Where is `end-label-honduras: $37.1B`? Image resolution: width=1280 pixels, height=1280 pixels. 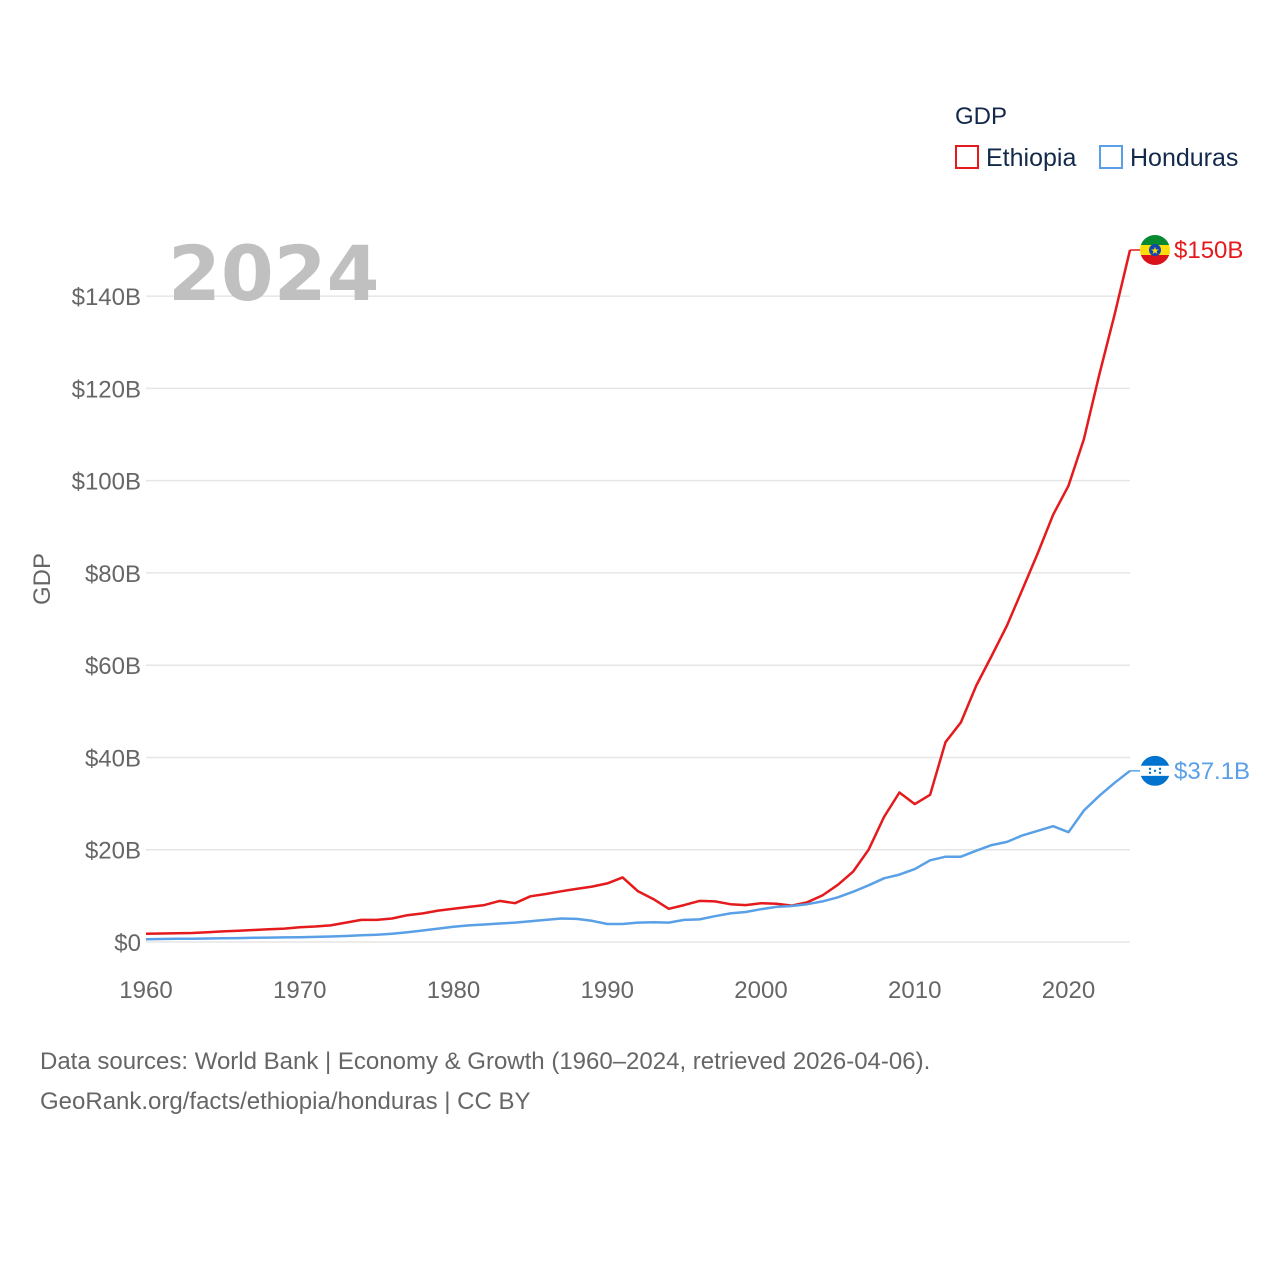
end-label-honduras: $37.1B is located at coordinates (1212, 771).